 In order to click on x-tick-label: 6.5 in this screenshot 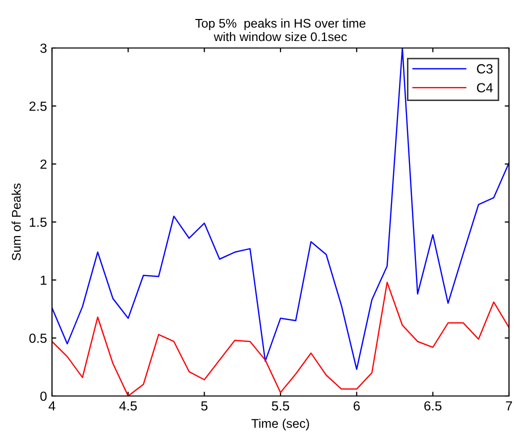, I will do `click(433, 406)`.